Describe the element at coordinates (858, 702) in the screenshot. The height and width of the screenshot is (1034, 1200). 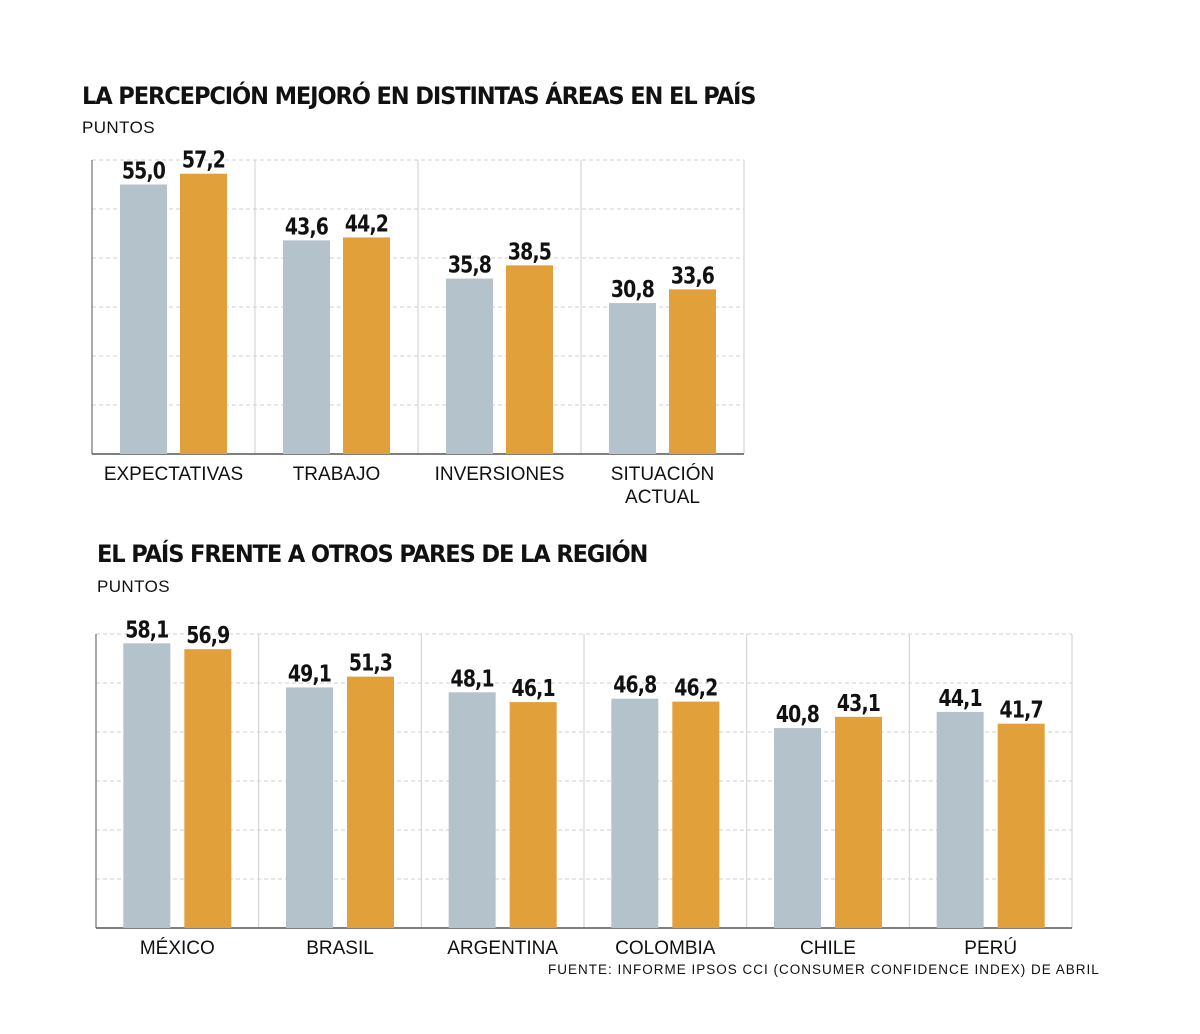
I see `data-label: 43,1` at that location.